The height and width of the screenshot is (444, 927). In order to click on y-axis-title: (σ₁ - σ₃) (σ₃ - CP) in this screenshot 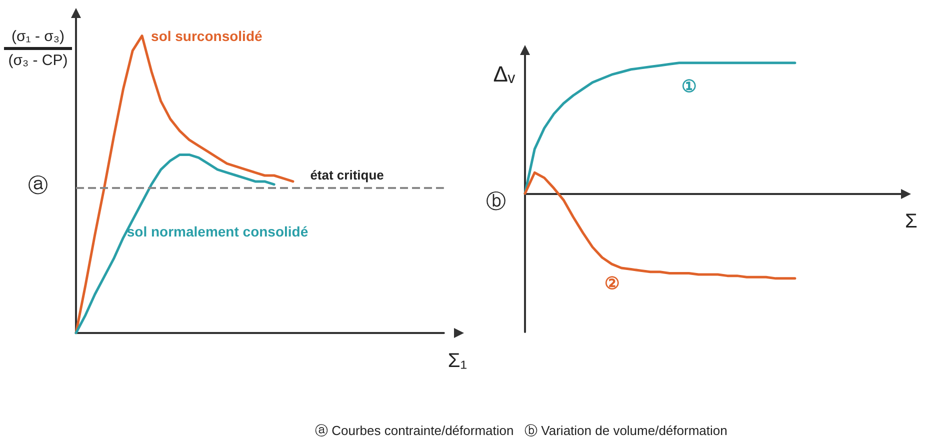, I will do `click(38, 49)`.